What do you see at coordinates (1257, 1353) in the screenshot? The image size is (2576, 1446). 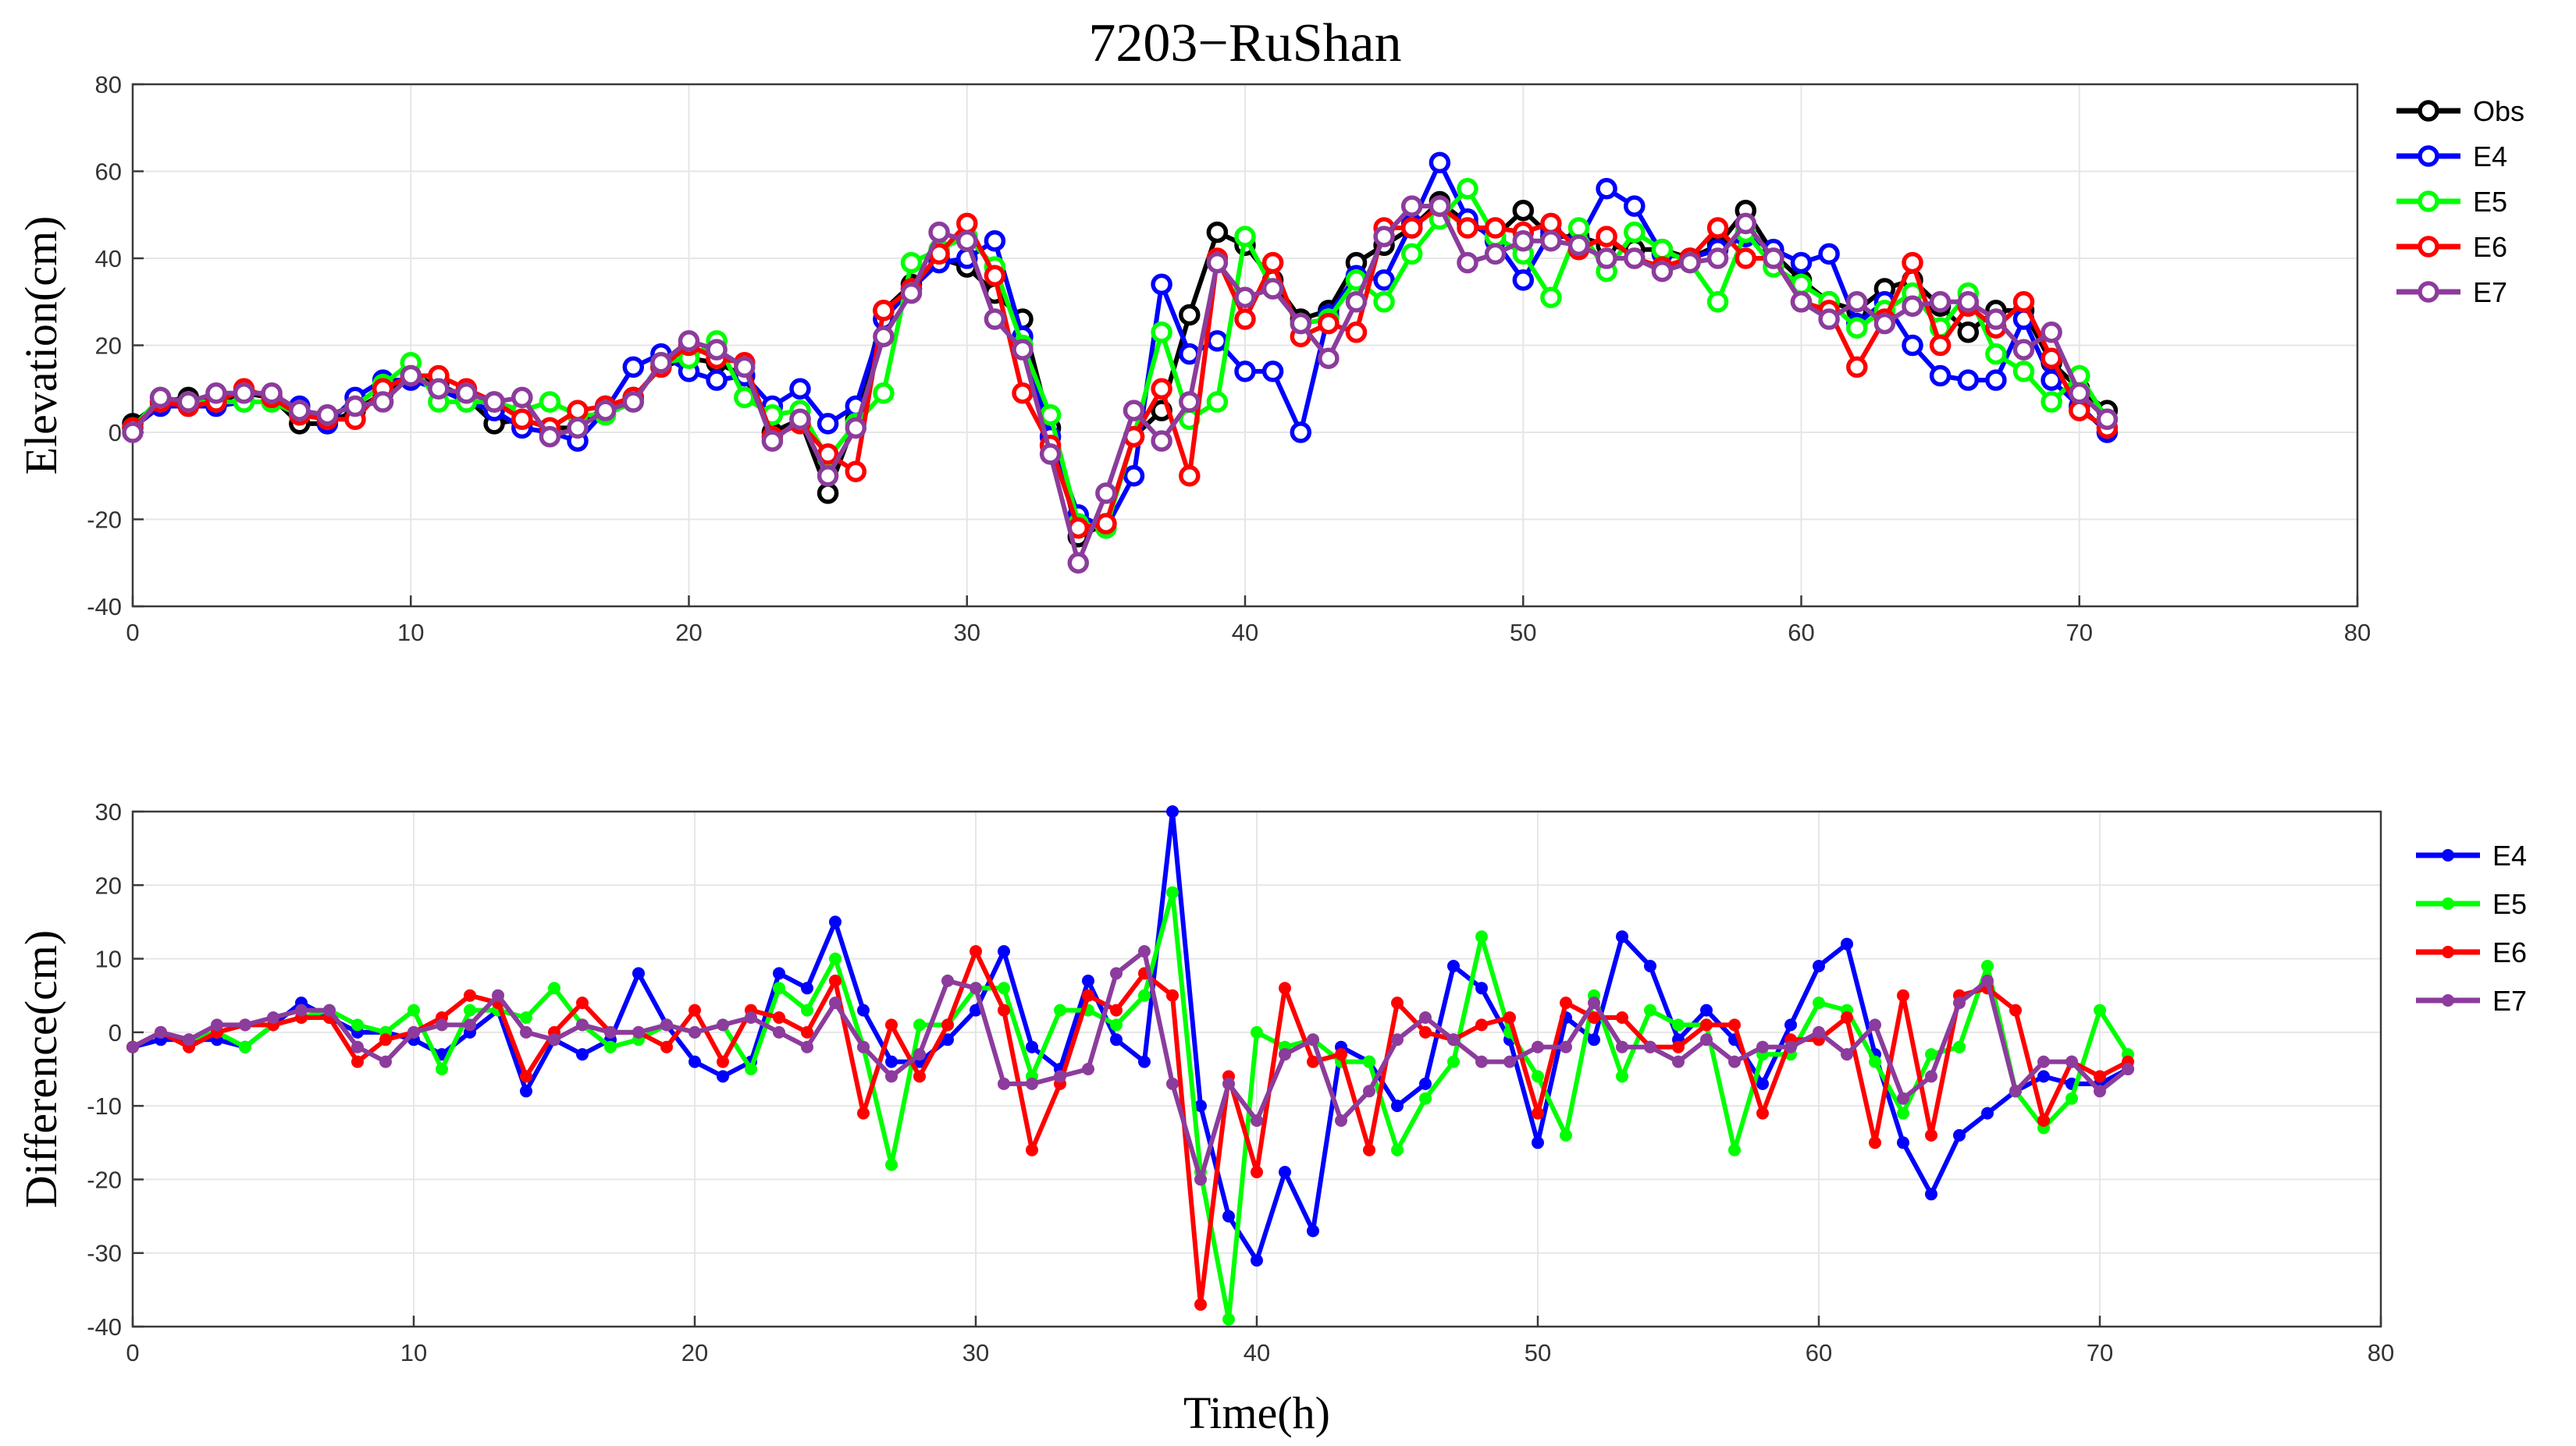 I see `x-tick-label: 40` at bounding box center [1257, 1353].